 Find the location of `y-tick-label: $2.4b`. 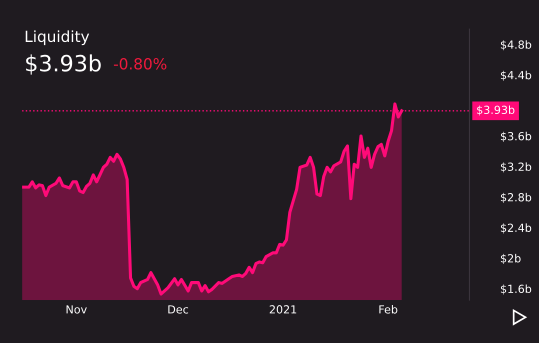

y-tick-label: $2.4b is located at coordinates (516, 228).